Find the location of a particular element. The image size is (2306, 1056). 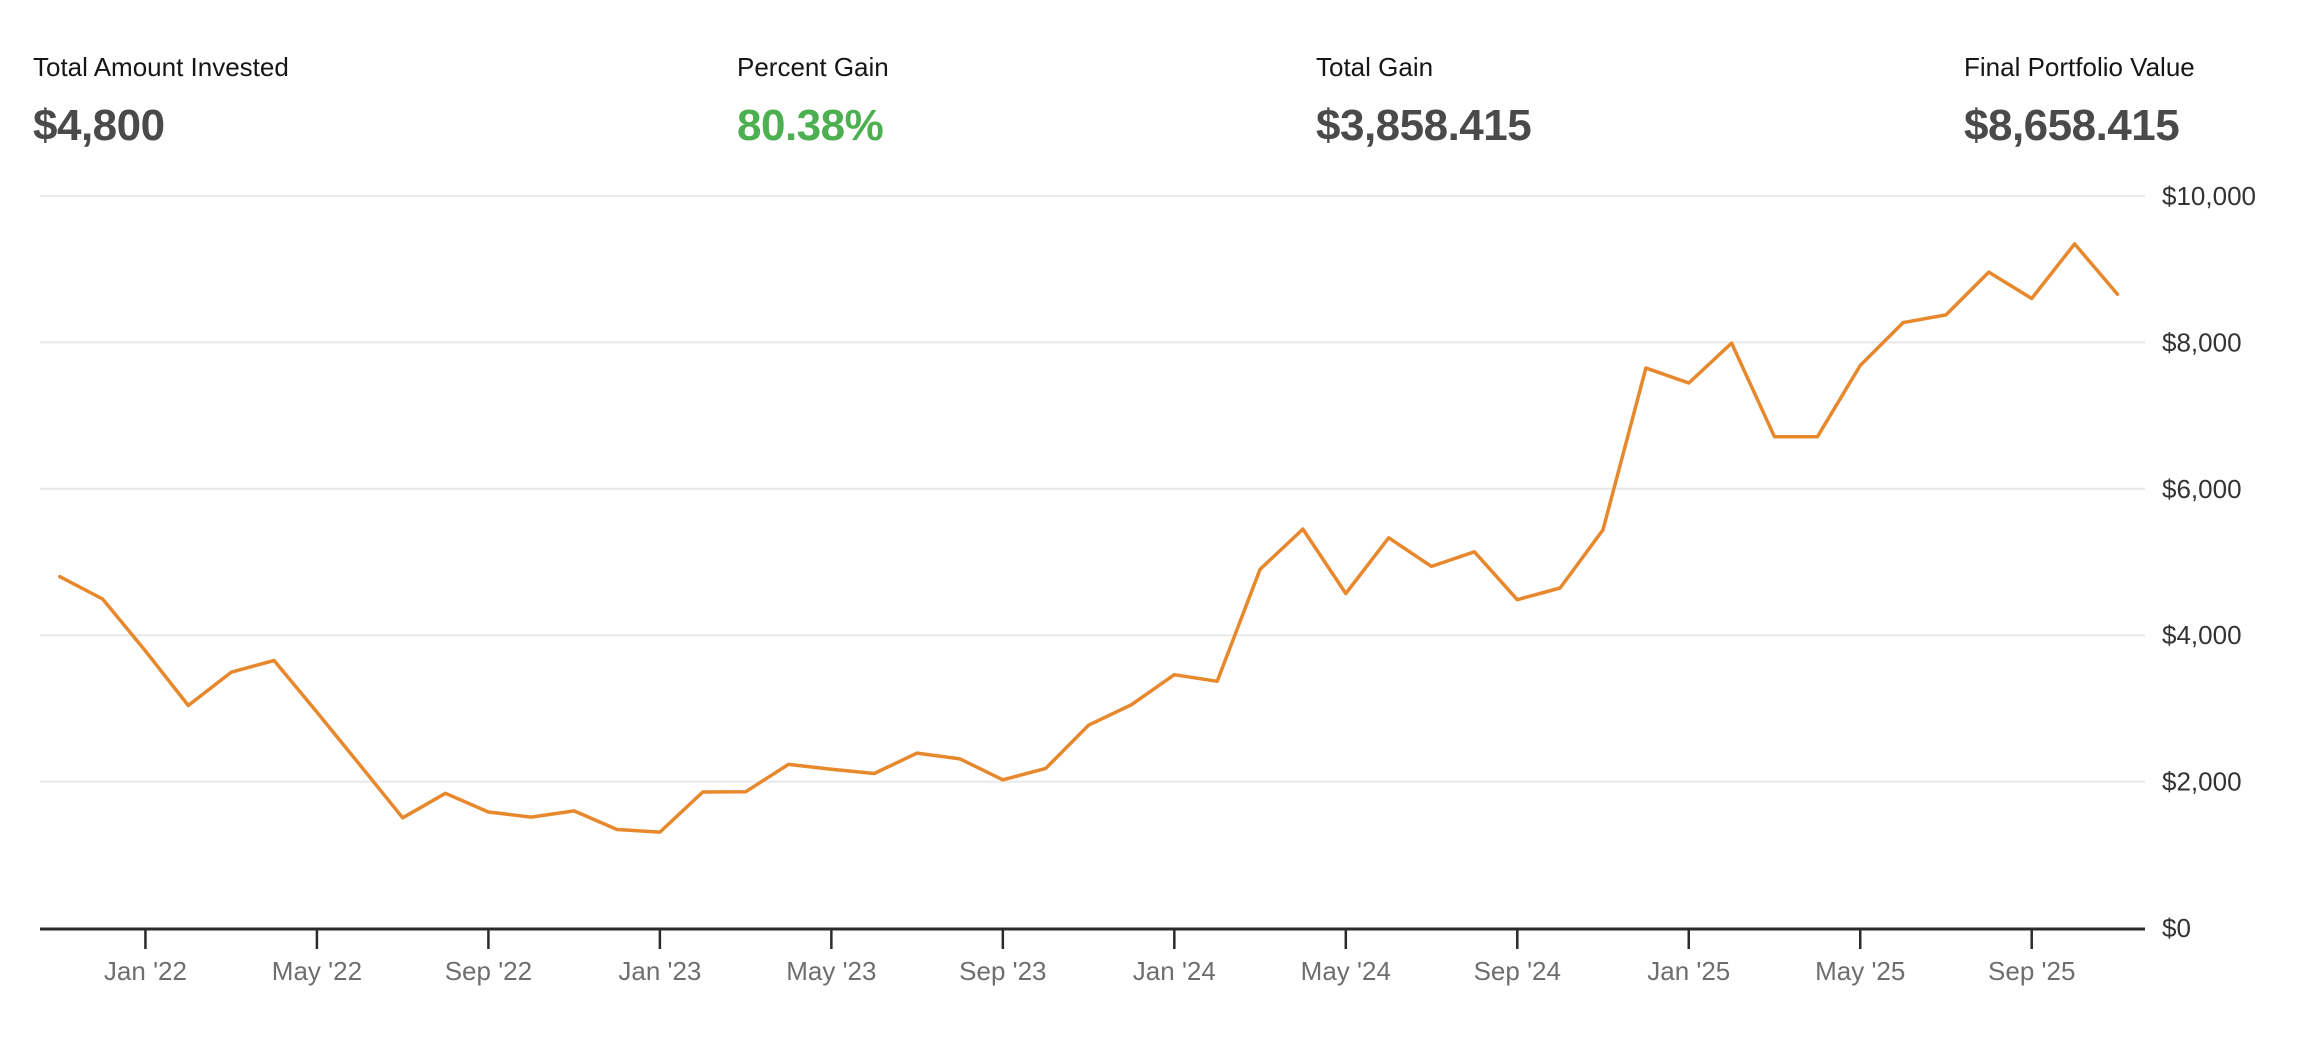

x-axis-tick-label: Sep '24 is located at coordinates (1517, 971).